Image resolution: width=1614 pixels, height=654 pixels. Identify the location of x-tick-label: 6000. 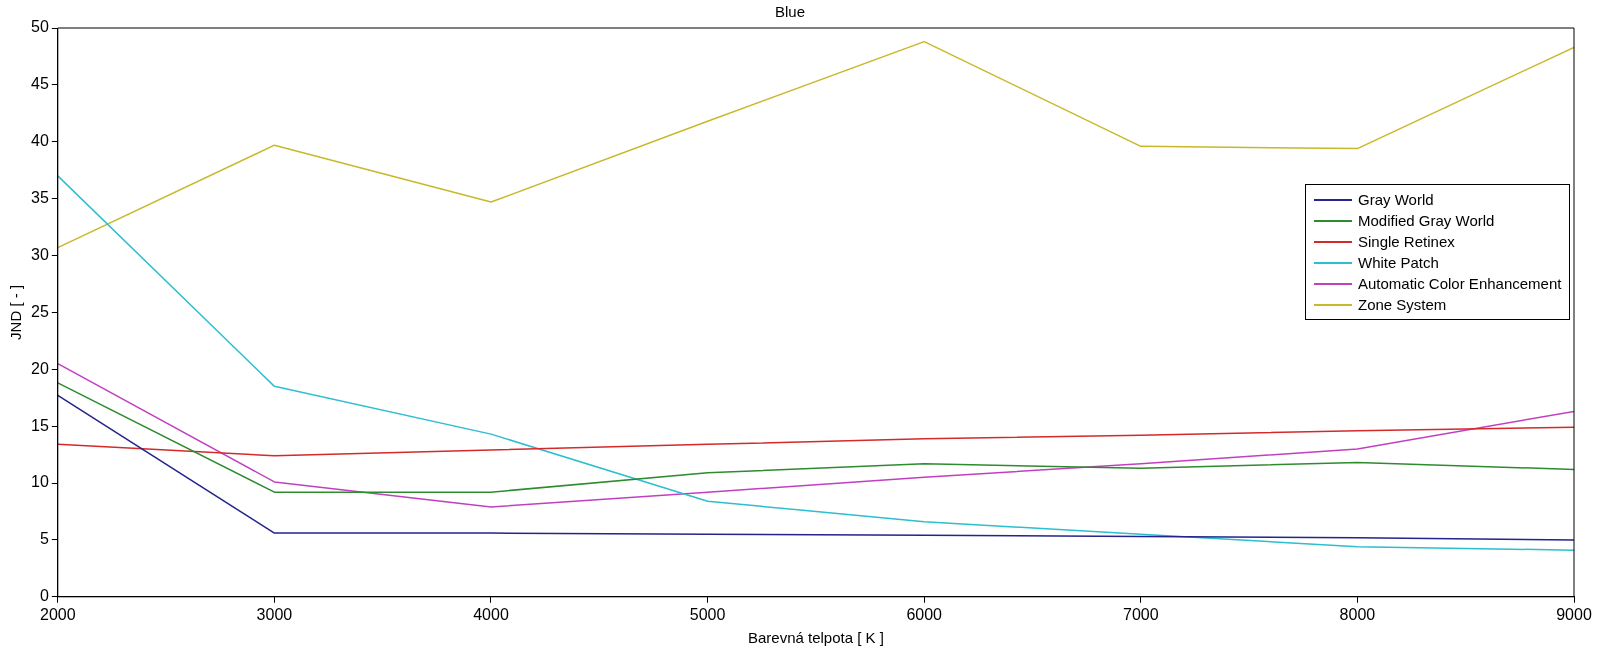
(924, 614).